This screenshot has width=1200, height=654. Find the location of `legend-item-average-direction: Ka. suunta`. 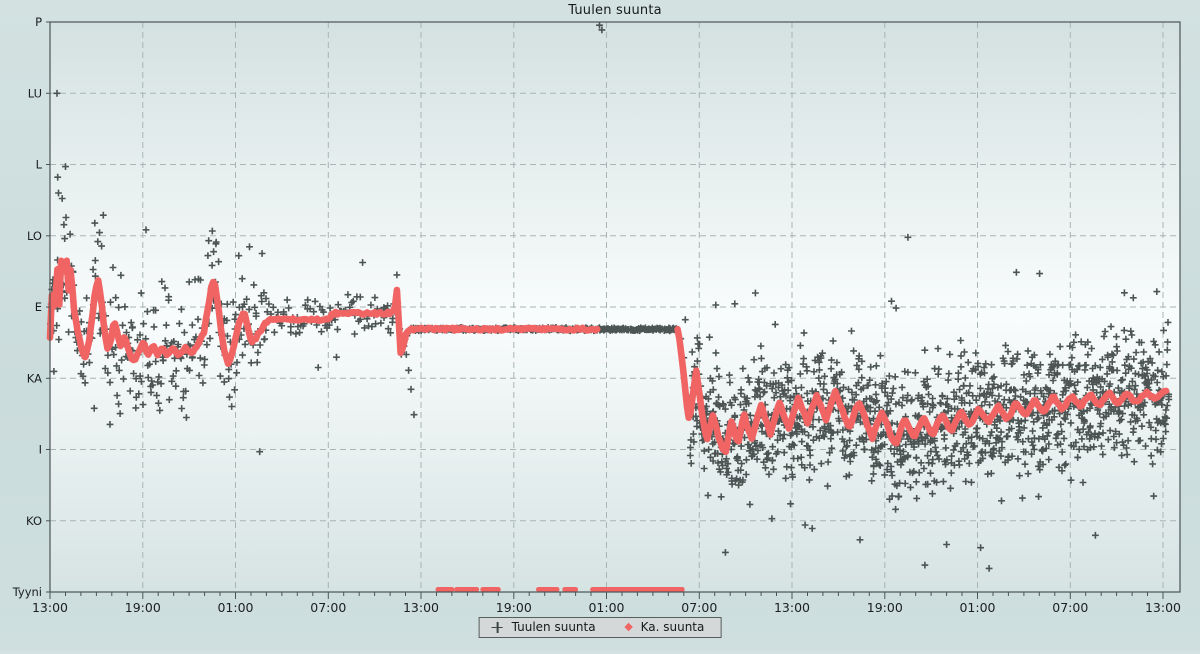

legend-item-average-direction: Ka. suunta is located at coordinates (664, 627).